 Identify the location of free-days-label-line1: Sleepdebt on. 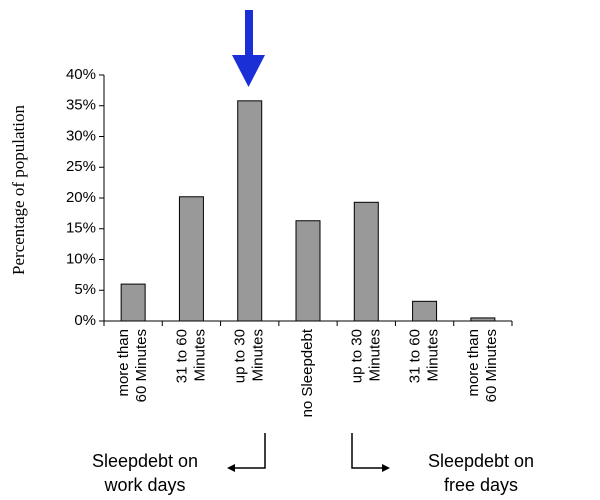
(481, 461).